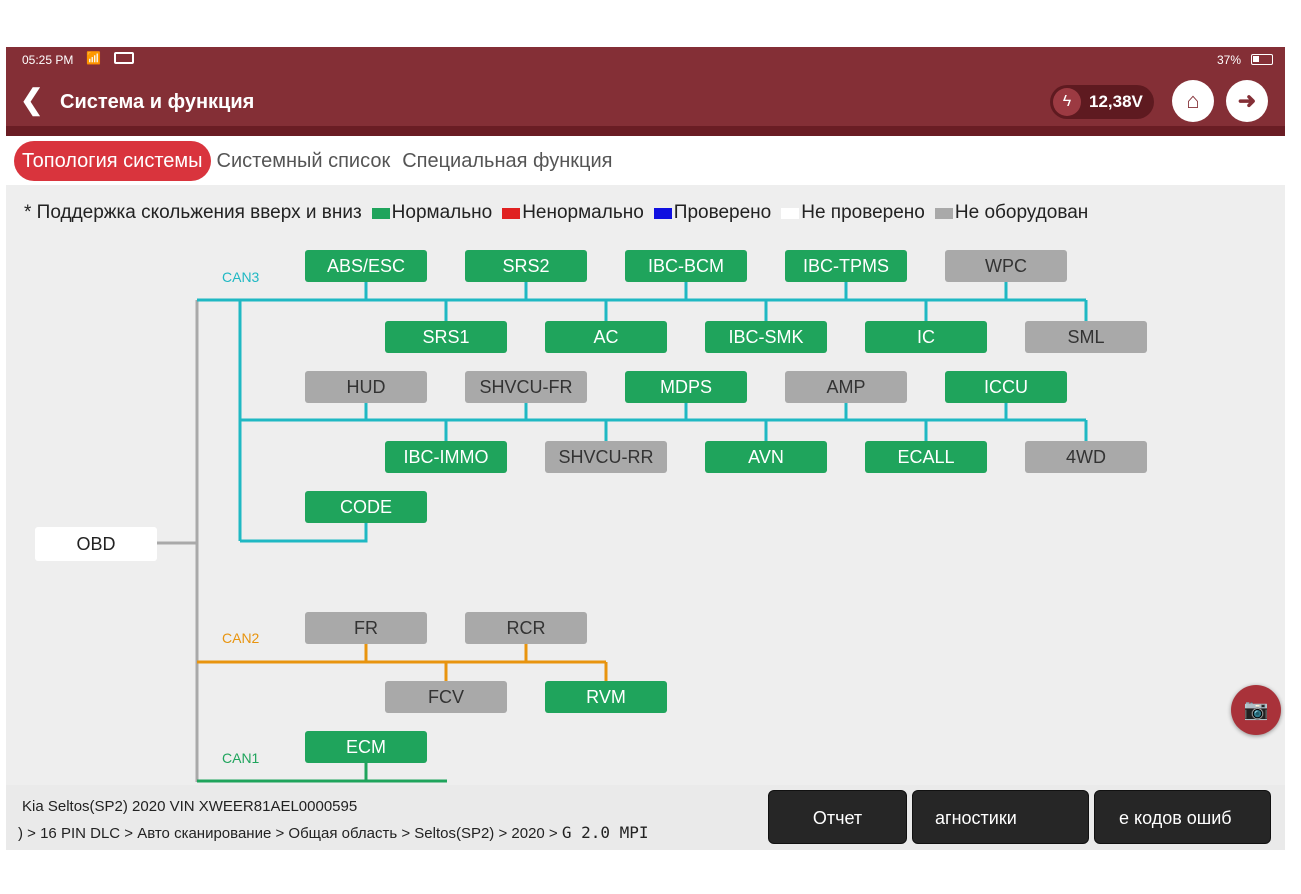  I want to click on home-icon: ⌂, so click(1193, 100).